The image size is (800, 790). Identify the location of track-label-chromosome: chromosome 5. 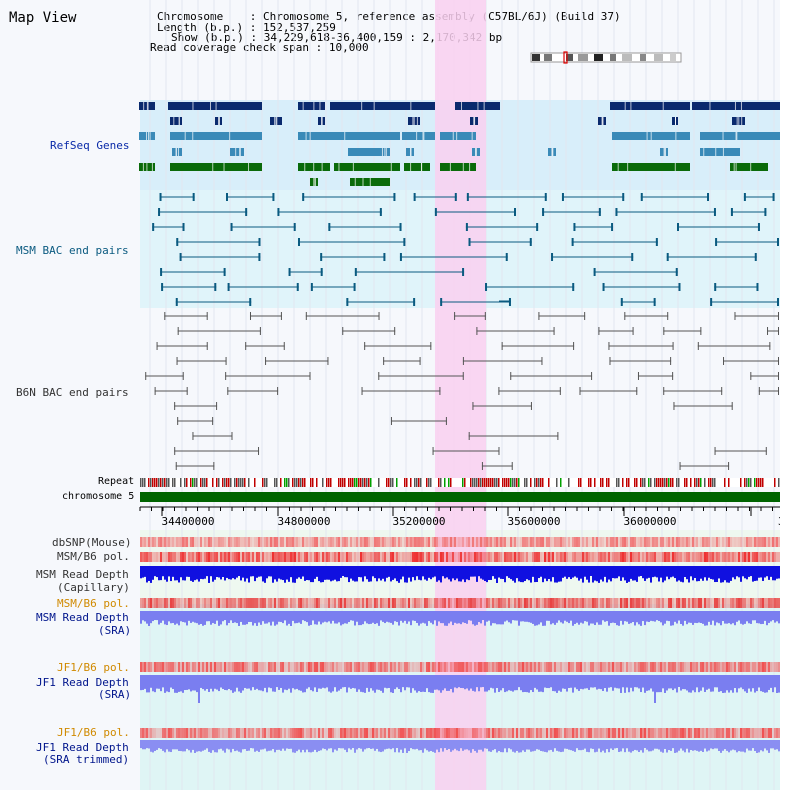
(98, 496).